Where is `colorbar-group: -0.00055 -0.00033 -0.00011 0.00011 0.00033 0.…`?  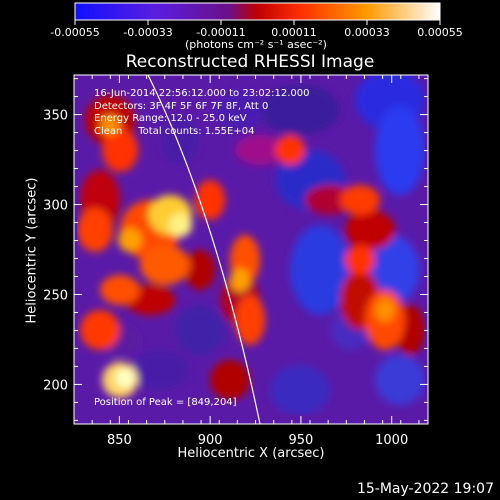
colorbar-group: -0.00055 -0.00033 -0.00011 0.00011 0.00033 0.… is located at coordinates (256, 20).